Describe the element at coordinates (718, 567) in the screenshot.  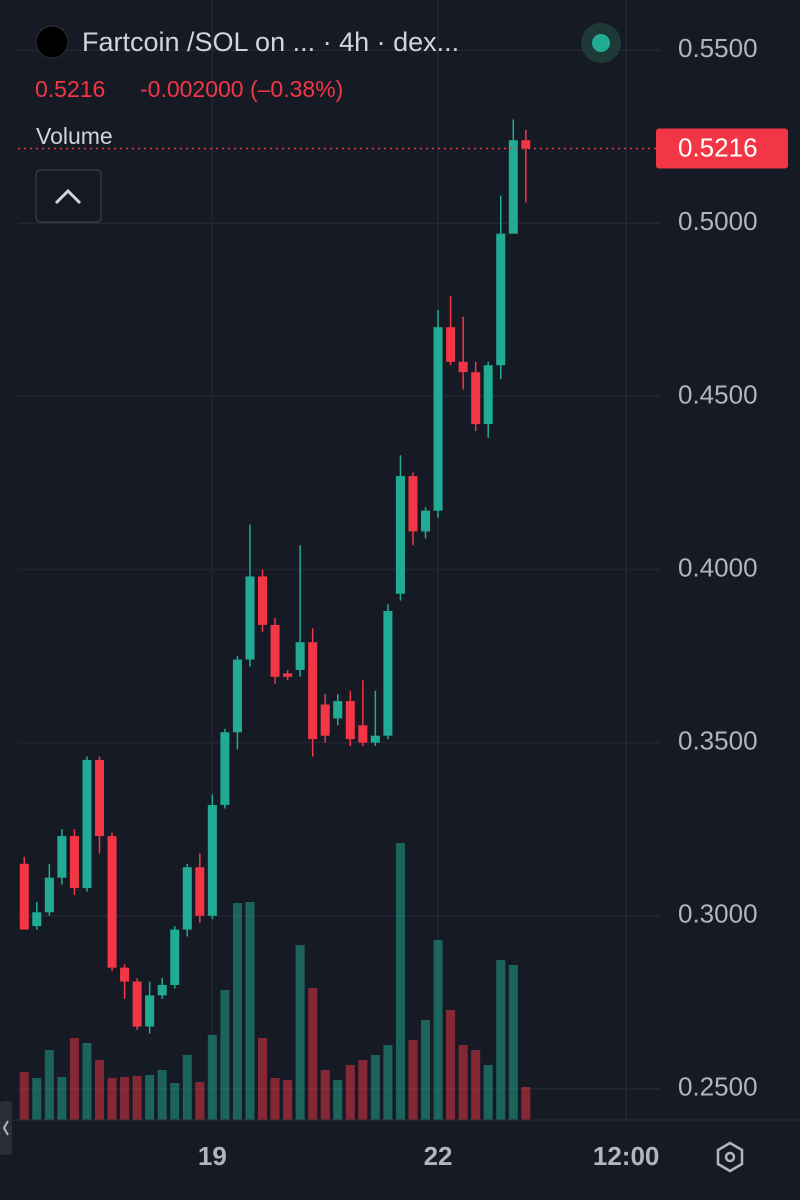
I see `y-tick-label: 0.4000` at that location.